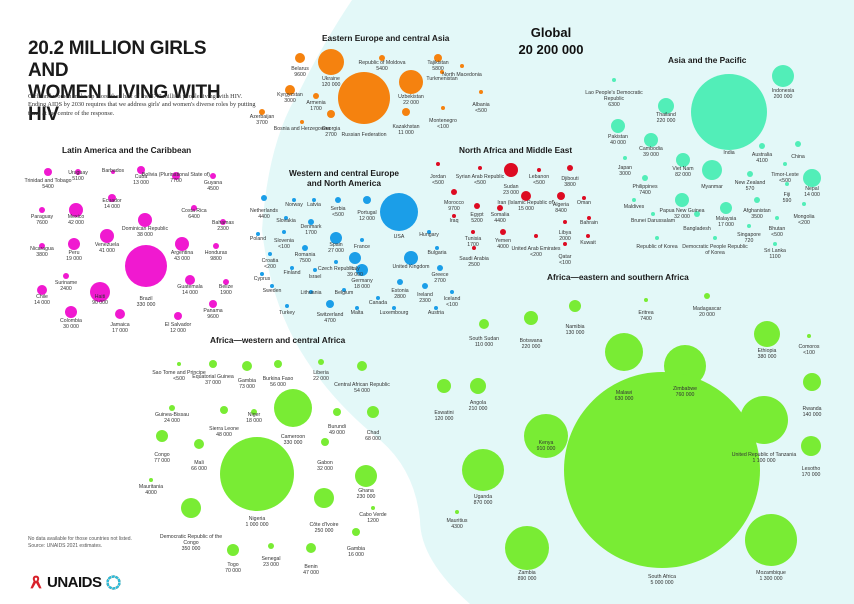  What do you see at coordinates (337, 427) in the screenshot?
I see `country-name: Burundi` at bounding box center [337, 427].